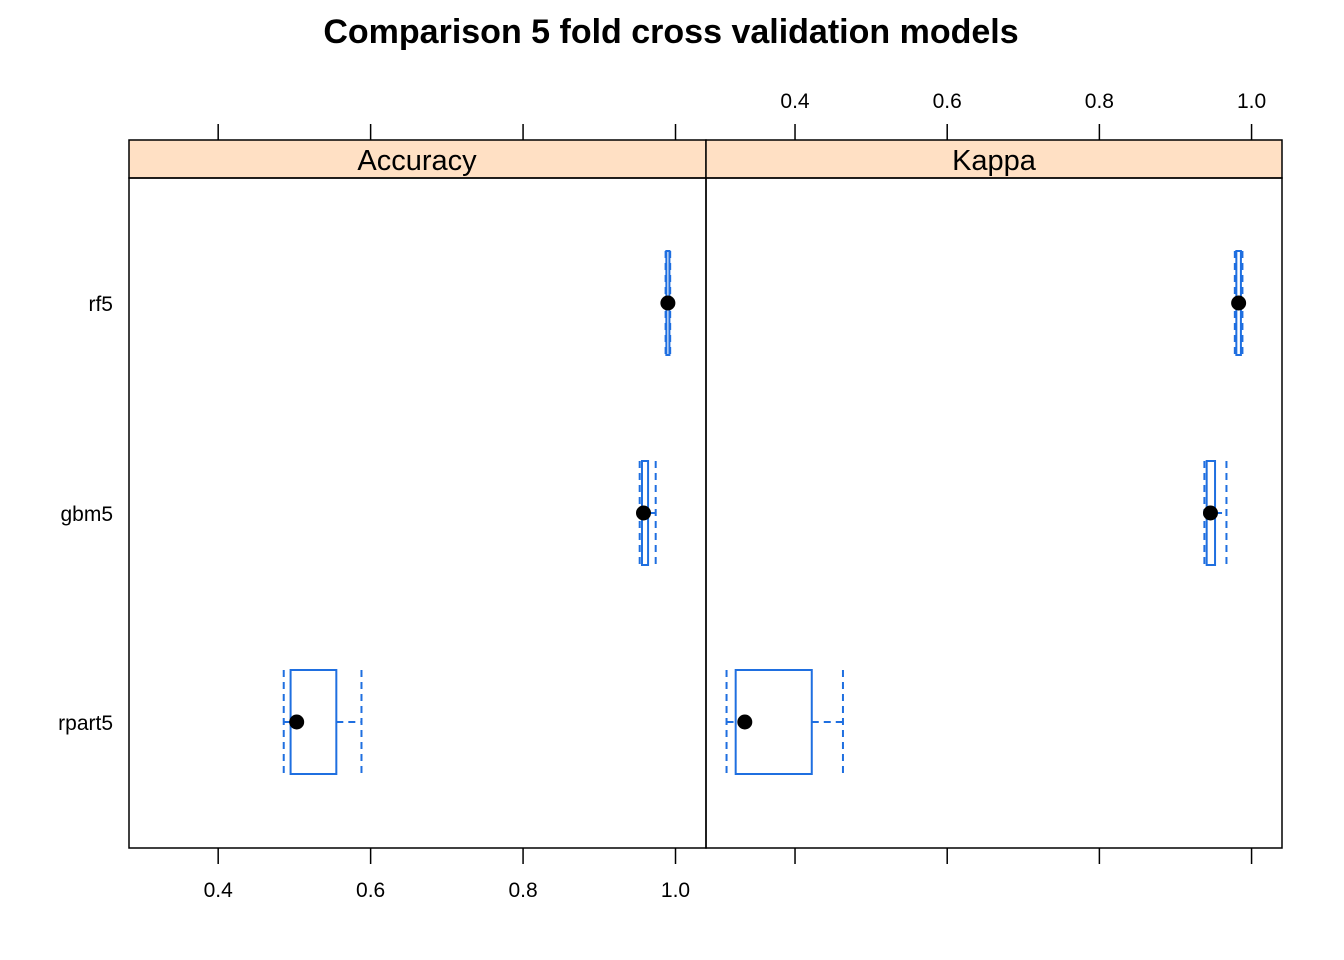 The width and height of the screenshot is (1344, 960). What do you see at coordinates (675, 890) in the screenshot?
I see `tick-label-bottom-3: 1.0` at bounding box center [675, 890].